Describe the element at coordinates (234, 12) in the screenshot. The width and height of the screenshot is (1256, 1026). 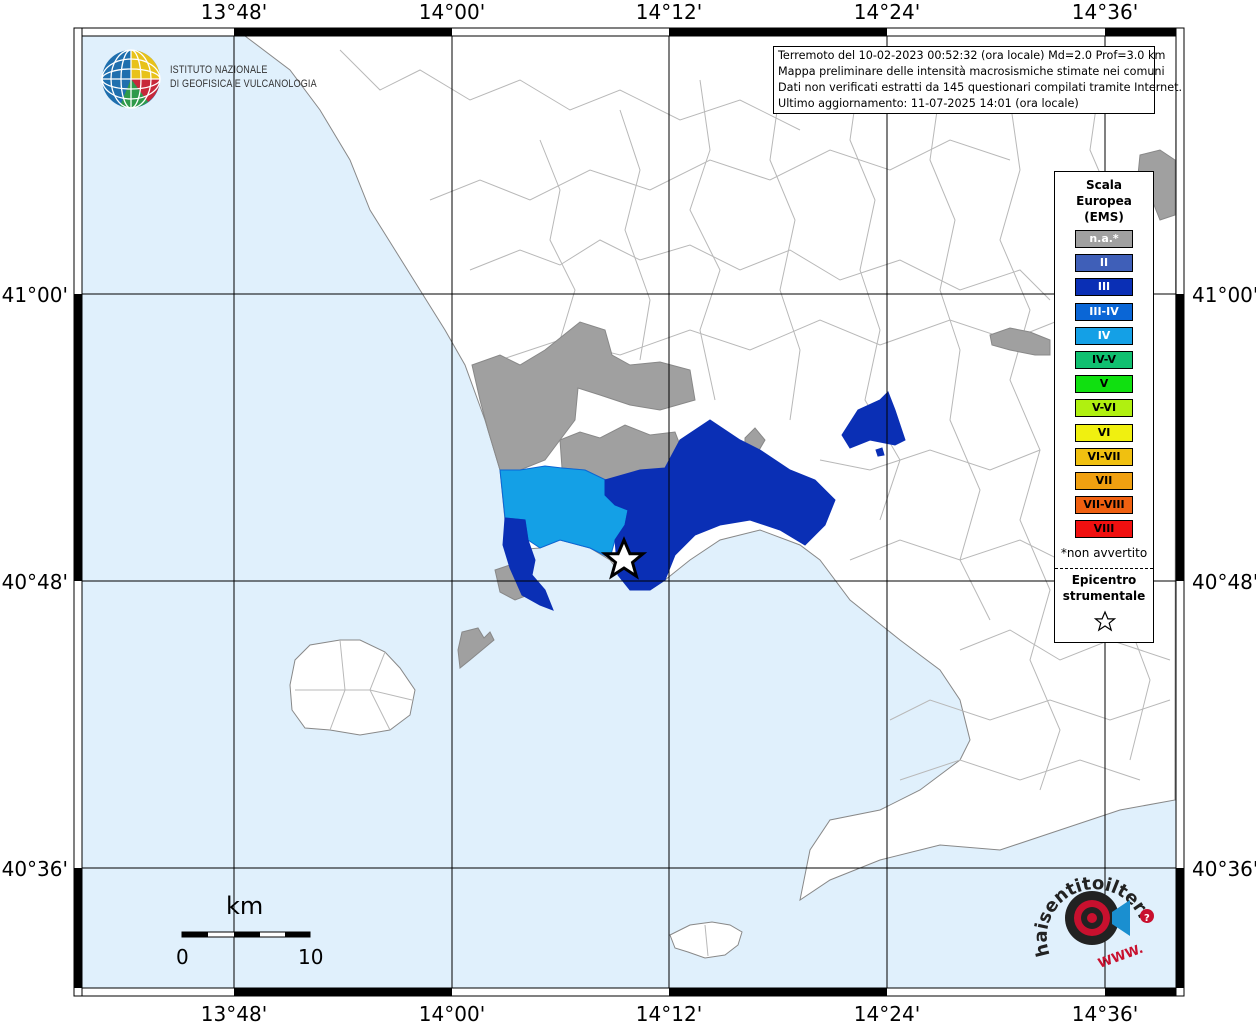
I see `lon-label-top-1: 13°48'` at that location.